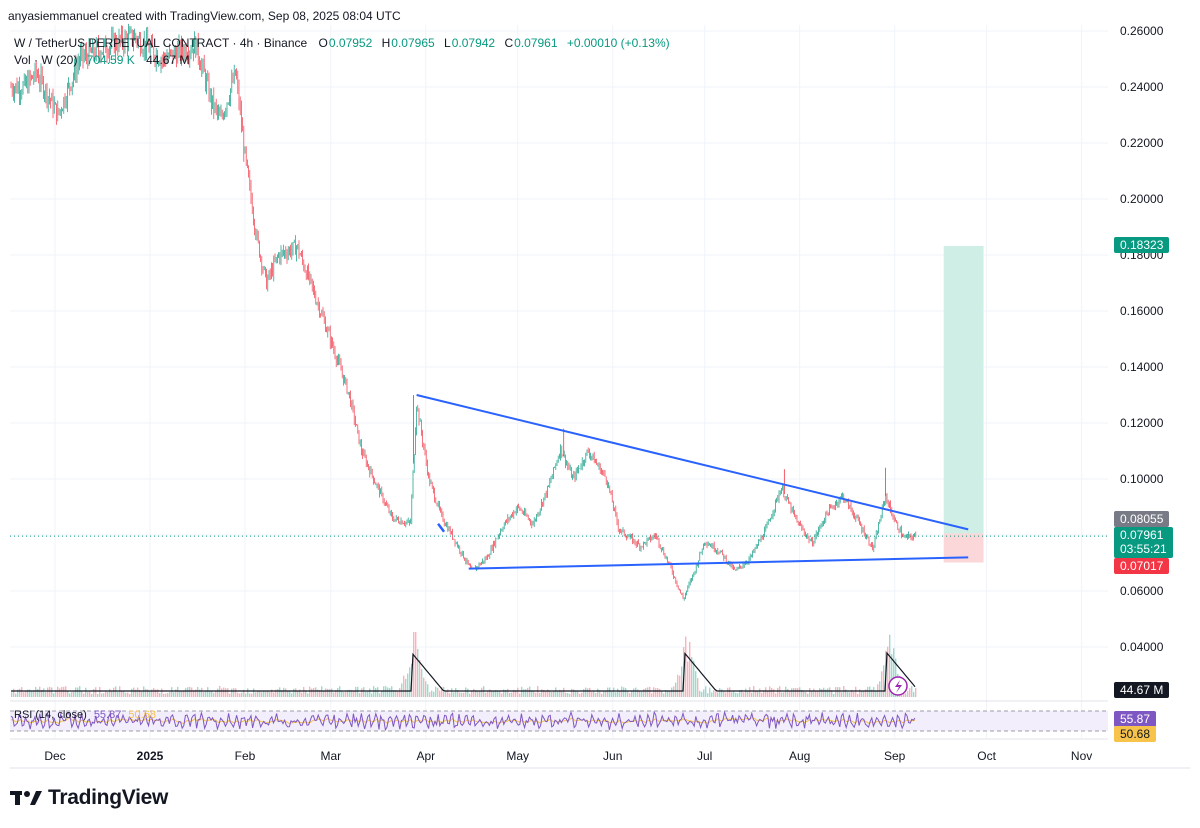 This screenshot has width=1200, height=828. What do you see at coordinates (1143, 549) in the screenshot?
I see `bar-countdown: 03:55:21` at bounding box center [1143, 549].